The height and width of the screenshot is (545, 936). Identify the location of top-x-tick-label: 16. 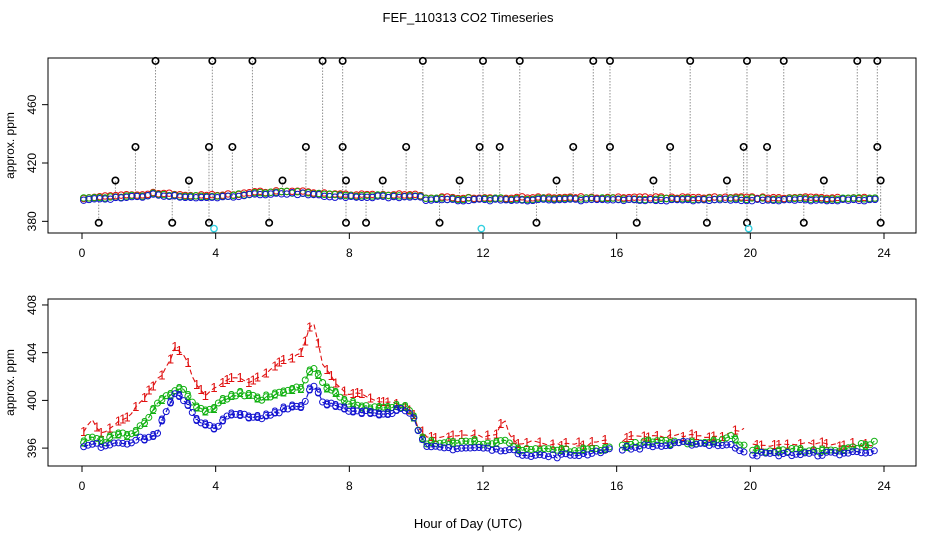
(617, 253).